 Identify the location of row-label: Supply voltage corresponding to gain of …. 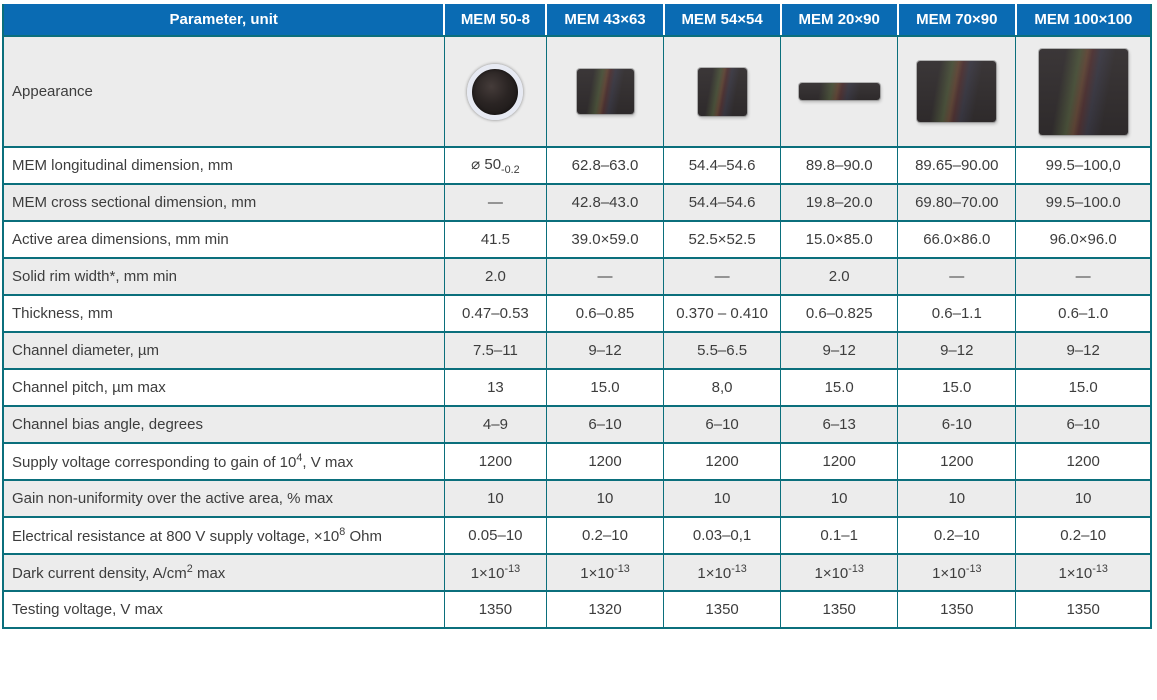
(223, 461).